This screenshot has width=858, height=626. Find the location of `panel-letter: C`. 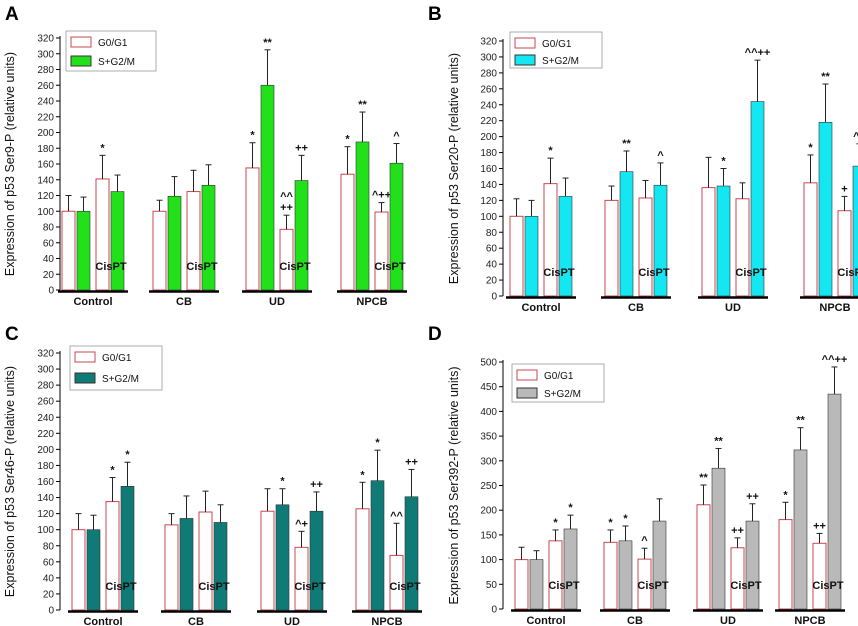

panel-letter: C is located at coordinates (12, 334).